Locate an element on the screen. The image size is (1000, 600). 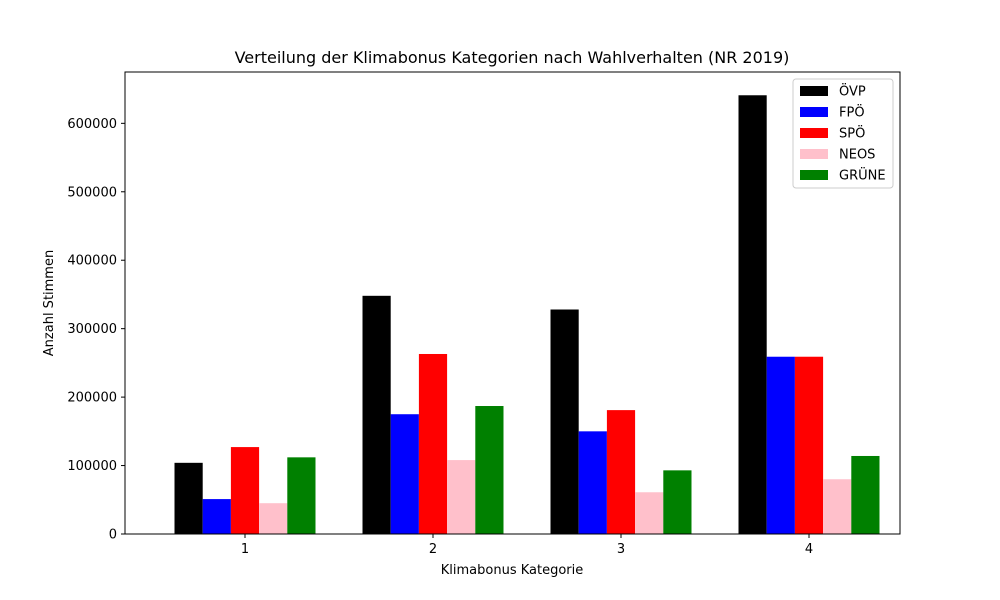
y-tick-label: 100000 is located at coordinates (92, 466).